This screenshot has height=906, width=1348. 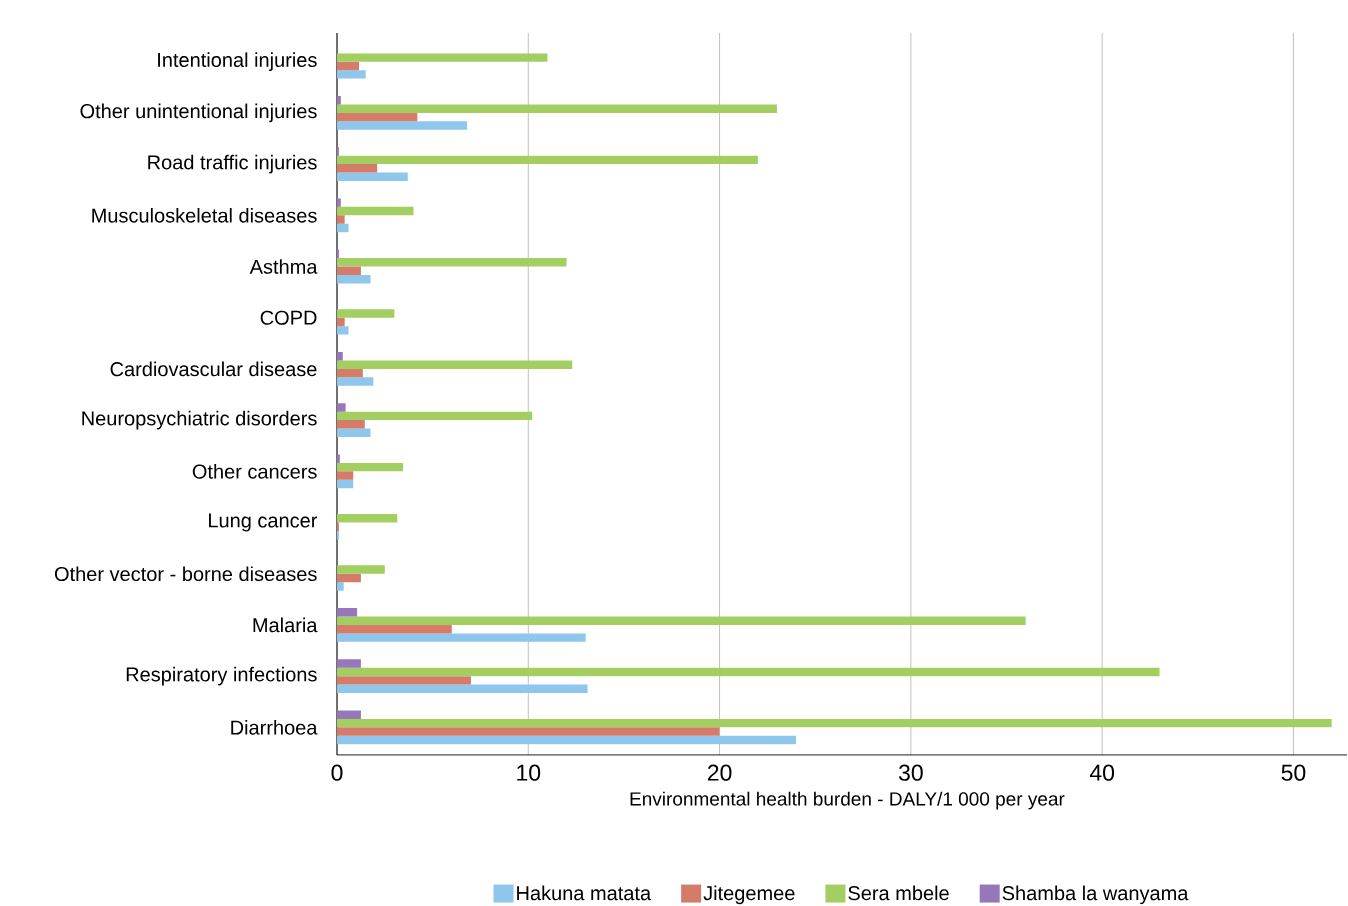 I want to click on x-tick-label: 30, so click(x=910, y=772).